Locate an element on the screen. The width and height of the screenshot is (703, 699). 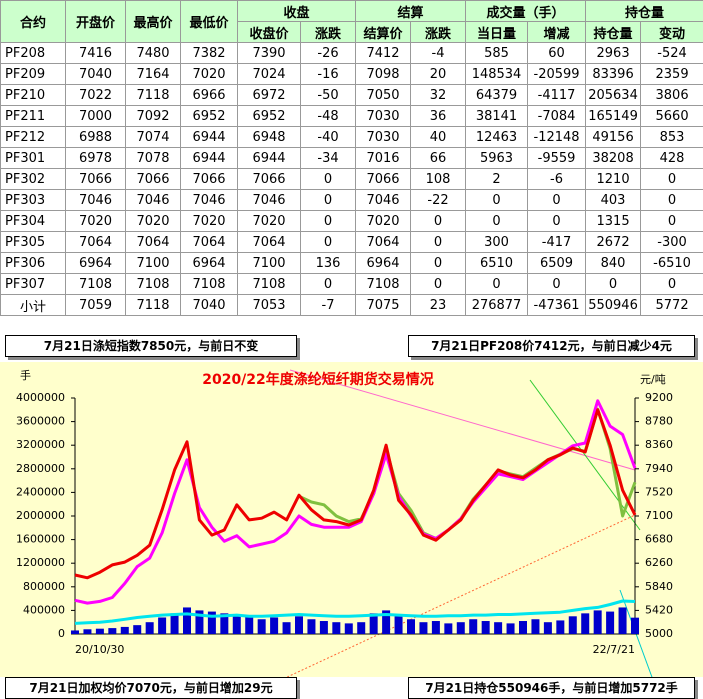
y2-tick-label: 6260 is located at coordinates (659, 562).